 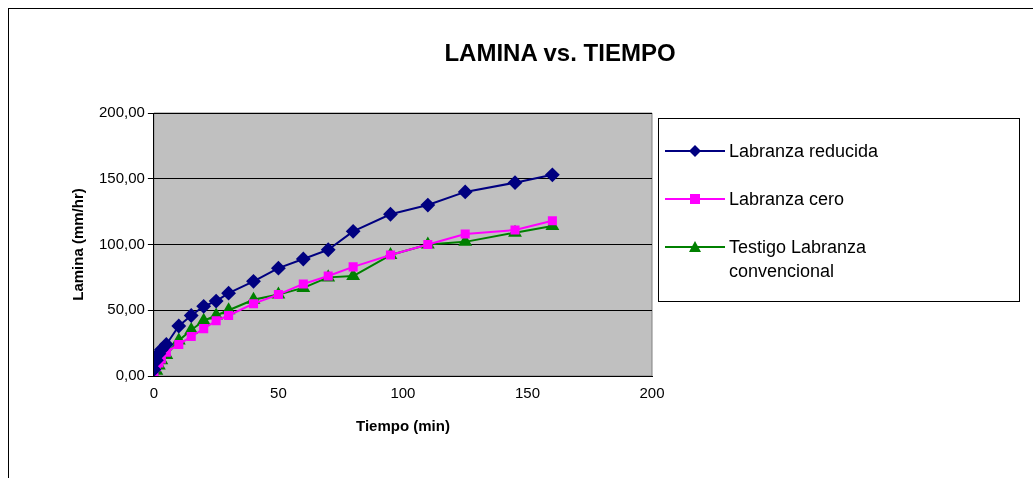 I want to click on y-axis-title: Lamina (mm/hr), so click(x=78, y=244).